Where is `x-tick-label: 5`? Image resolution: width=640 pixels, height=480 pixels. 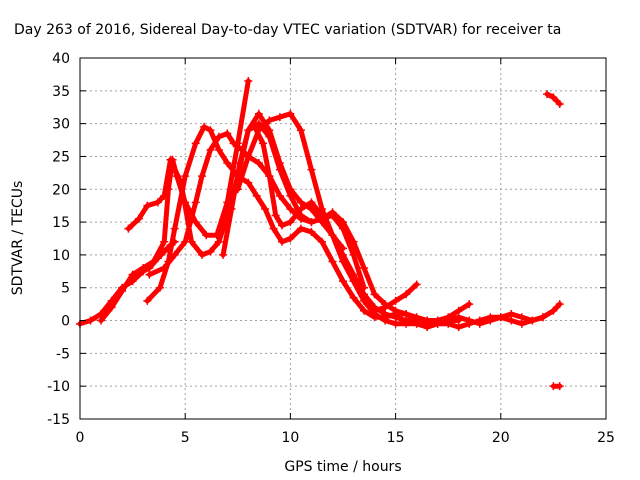 x-tick-label: 5 is located at coordinates (185, 438).